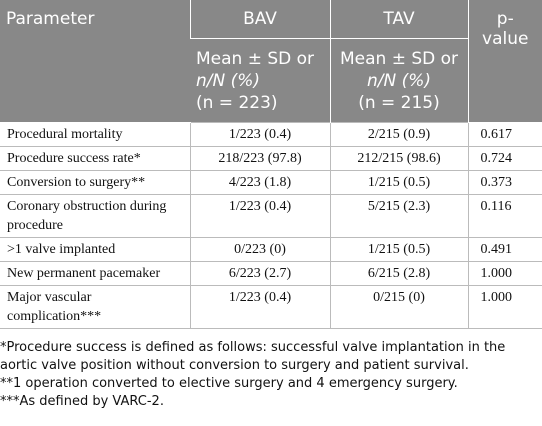 The width and height of the screenshot is (542, 426). What do you see at coordinates (399, 102) in the screenshot?
I see `subheader-line: (n = 215)` at bounding box center [399, 102].